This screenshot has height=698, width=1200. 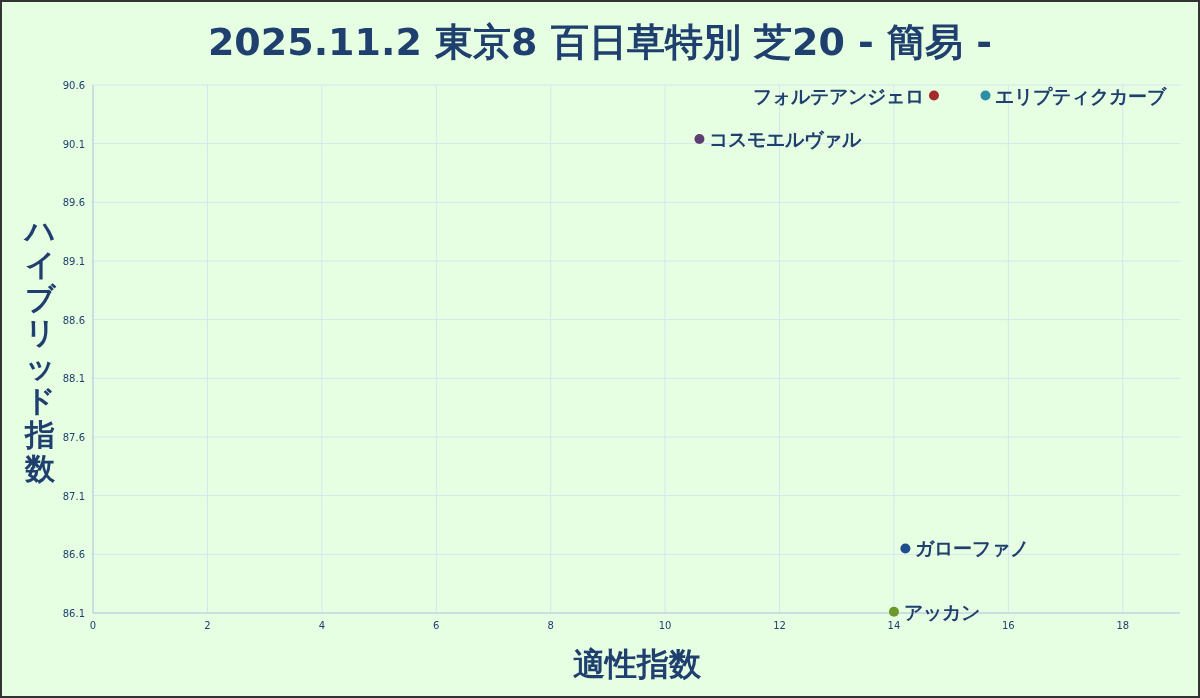 What do you see at coordinates (779, 625) in the screenshot?
I see `x-tick-label: 12` at bounding box center [779, 625].